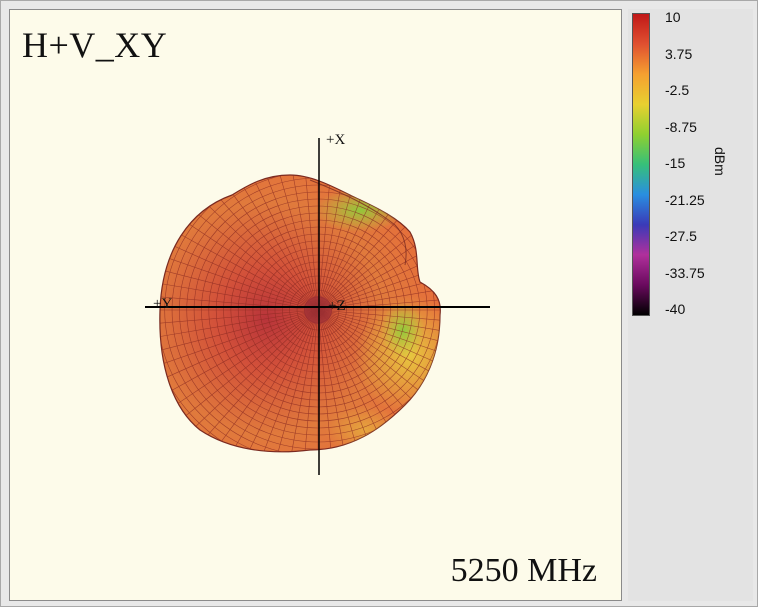 The image size is (758, 607). What do you see at coordinates (337, 306) in the screenshot?
I see `axis-label-z: +Z` at bounding box center [337, 306].